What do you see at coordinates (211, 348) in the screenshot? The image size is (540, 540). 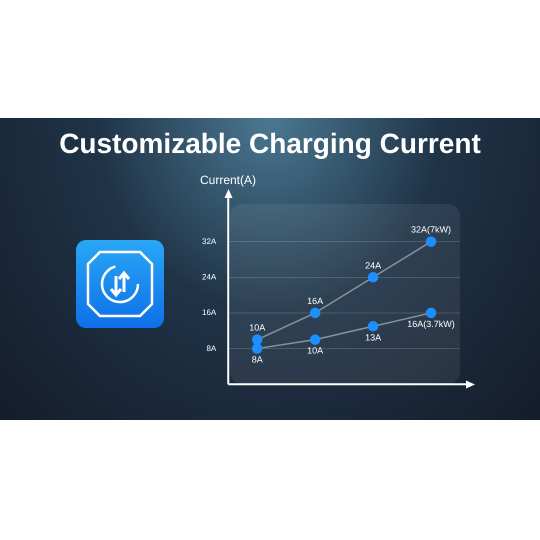 I see `y-tick-label: 8A` at bounding box center [211, 348].